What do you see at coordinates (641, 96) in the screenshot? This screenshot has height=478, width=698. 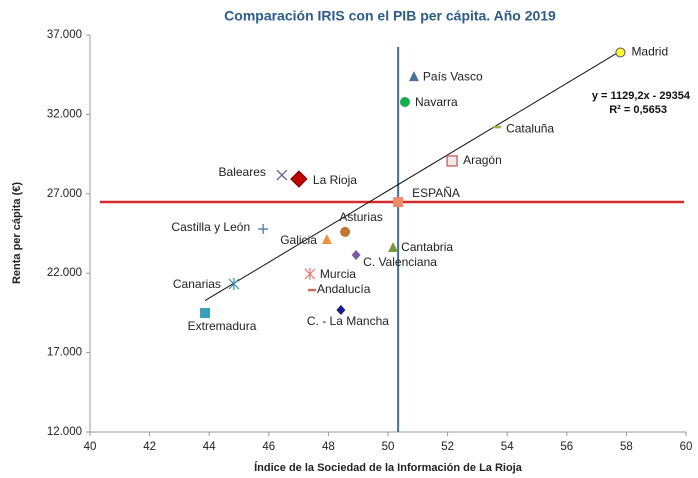 I see `trend-equation: y = 1129,2x - 29354` at bounding box center [641, 96].